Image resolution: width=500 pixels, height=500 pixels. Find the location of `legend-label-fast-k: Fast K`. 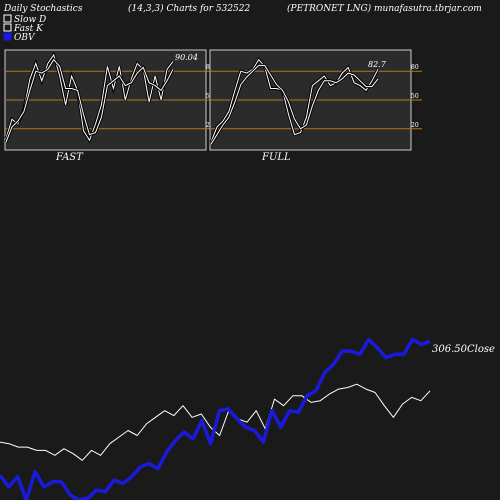

legend-label-fast-k: Fast K is located at coordinates (28, 29).